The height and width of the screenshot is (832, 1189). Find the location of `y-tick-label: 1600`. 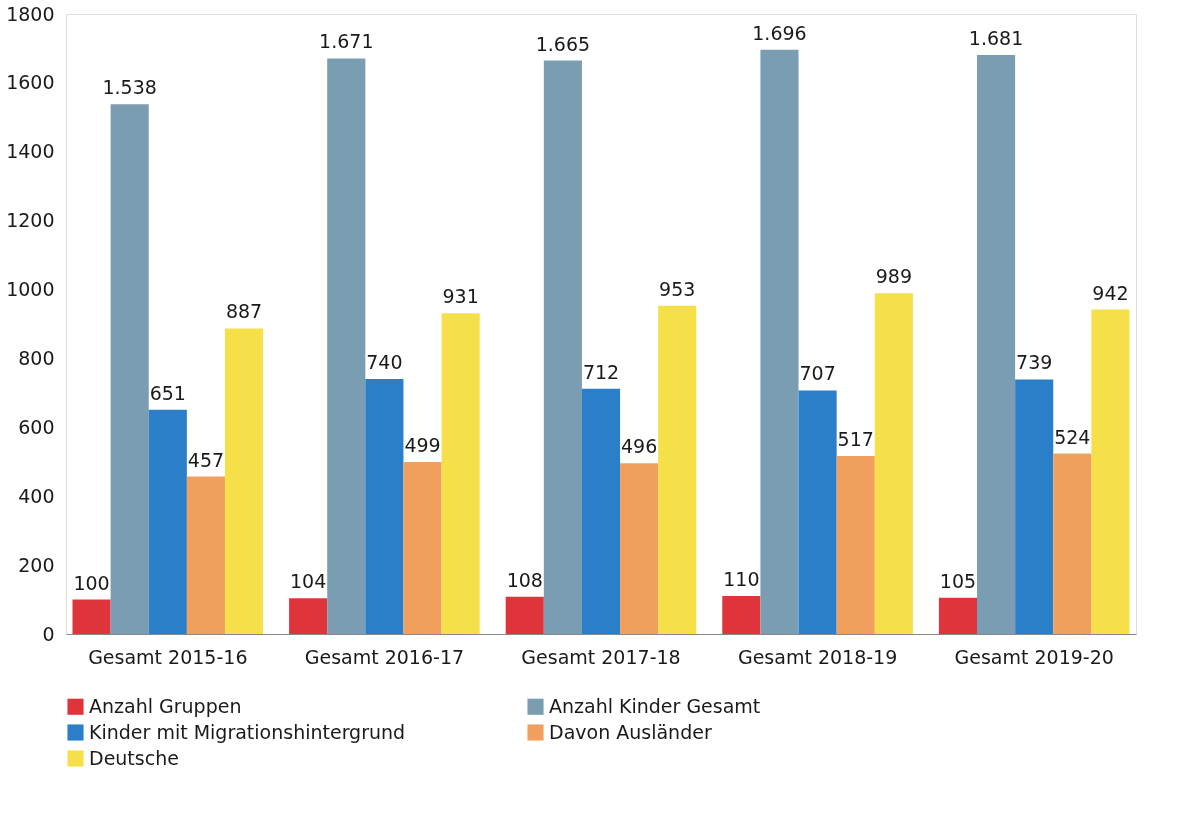

y-tick-label: 1600 is located at coordinates (30, 82).